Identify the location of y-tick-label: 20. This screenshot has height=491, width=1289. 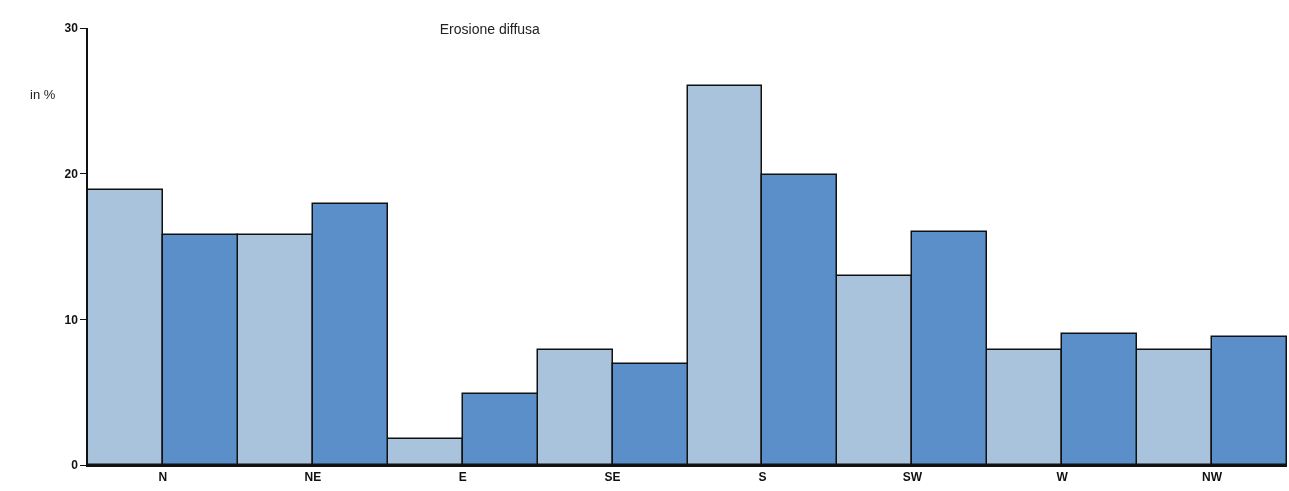
(71, 173).